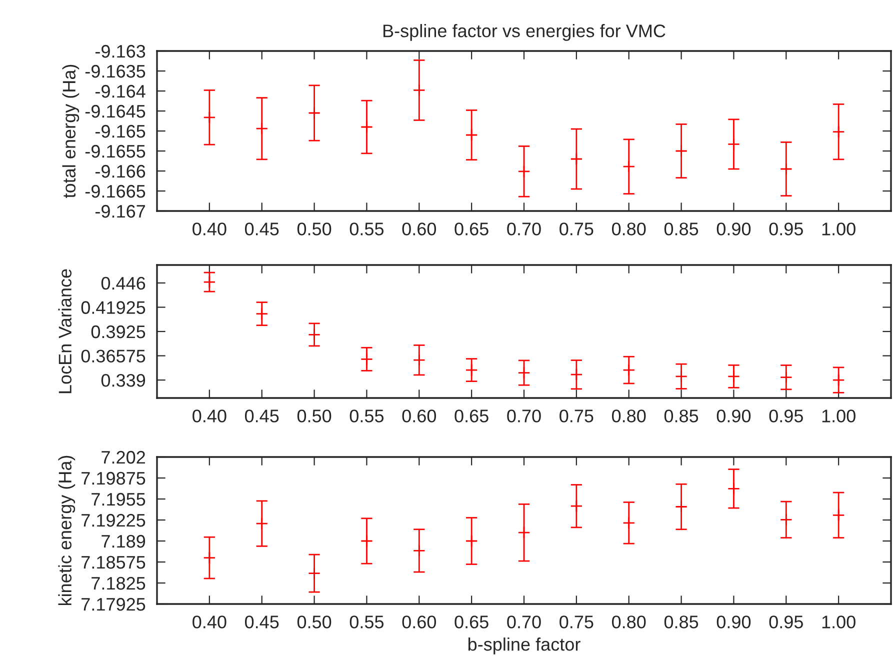 This screenshot has width=896, height=670. I want to click on y-tick-label: 0.3925, so click(118, 331).